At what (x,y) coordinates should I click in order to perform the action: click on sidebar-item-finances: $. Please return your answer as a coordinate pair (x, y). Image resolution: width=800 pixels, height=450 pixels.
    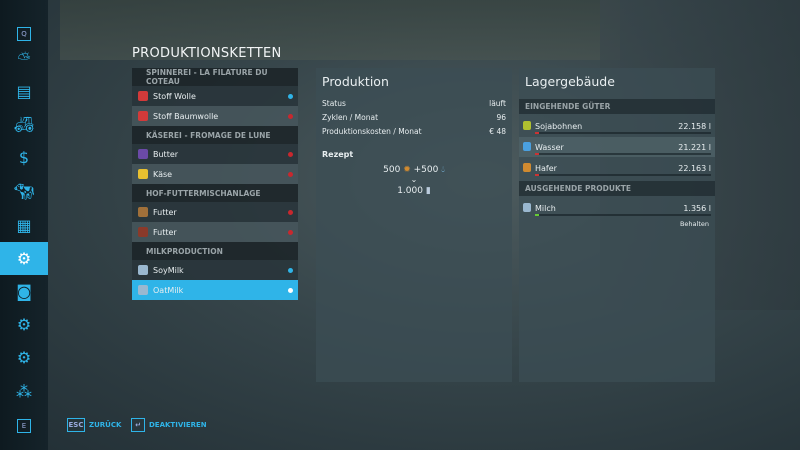
    Looking at the image, I should click on (24, 157).